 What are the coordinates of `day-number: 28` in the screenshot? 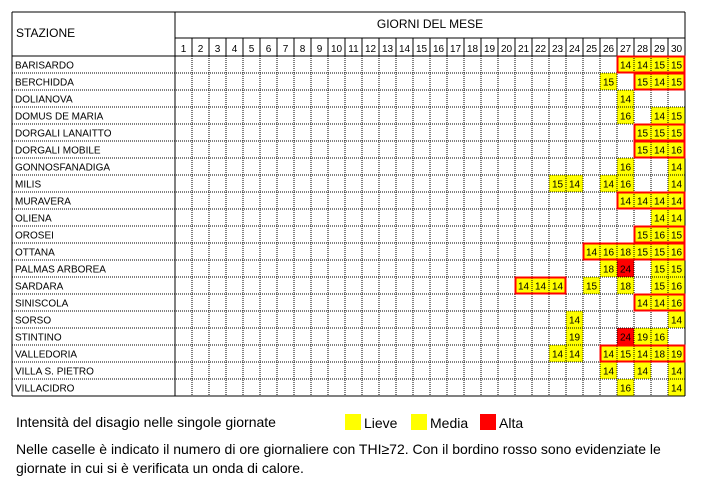 It's located at (643, 49).